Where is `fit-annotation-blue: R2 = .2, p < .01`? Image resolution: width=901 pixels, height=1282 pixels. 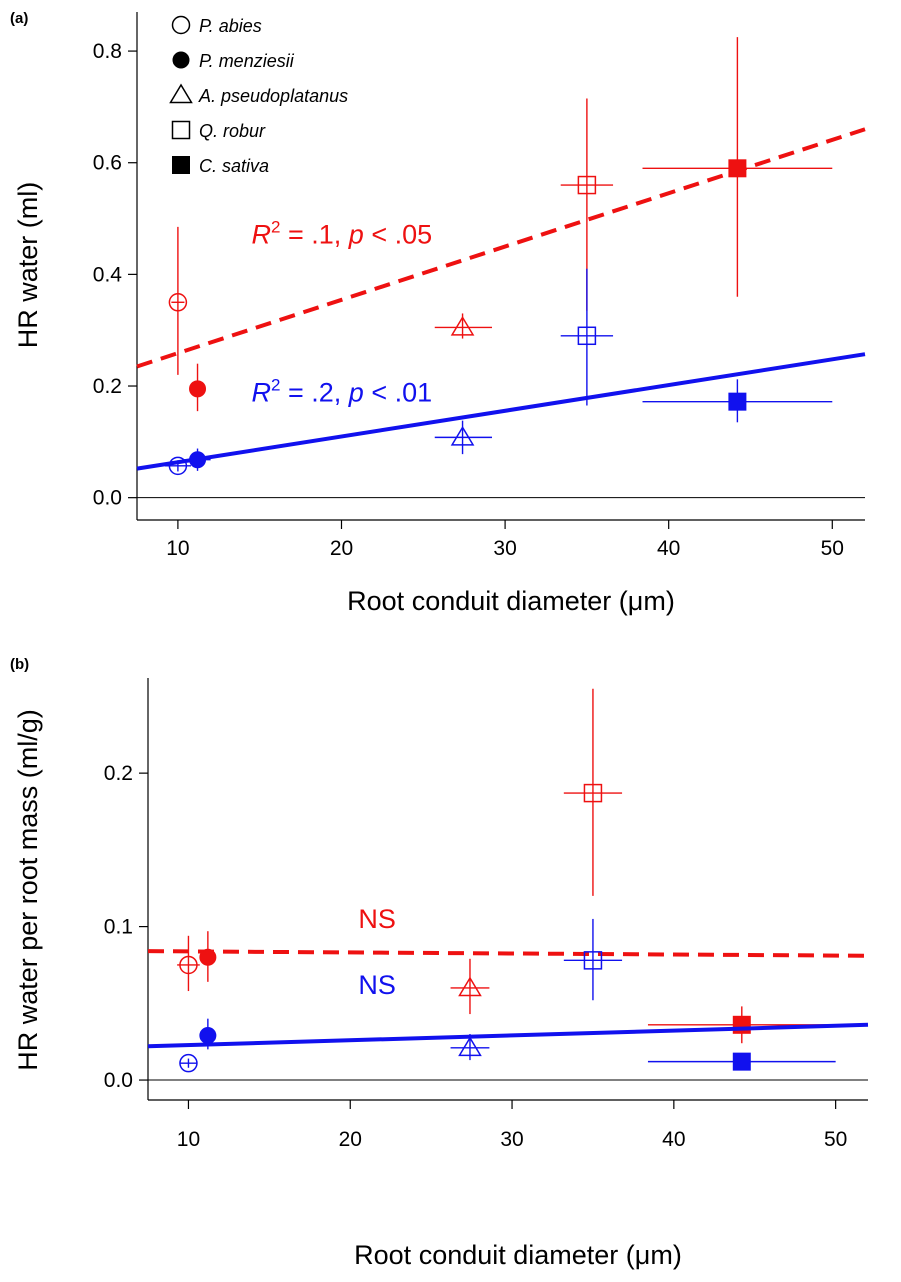 fit-annotation-blue: R2 = .2, p < .01 is located at coordinates (342, 392).